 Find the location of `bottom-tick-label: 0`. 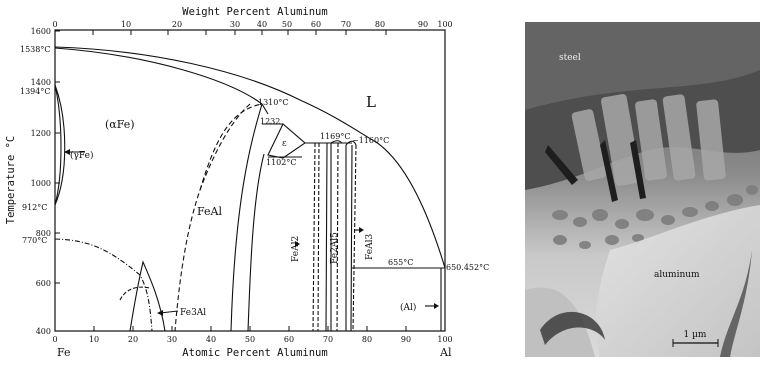

bottom-tick-label: 0 is located at coordinates (54, 339).